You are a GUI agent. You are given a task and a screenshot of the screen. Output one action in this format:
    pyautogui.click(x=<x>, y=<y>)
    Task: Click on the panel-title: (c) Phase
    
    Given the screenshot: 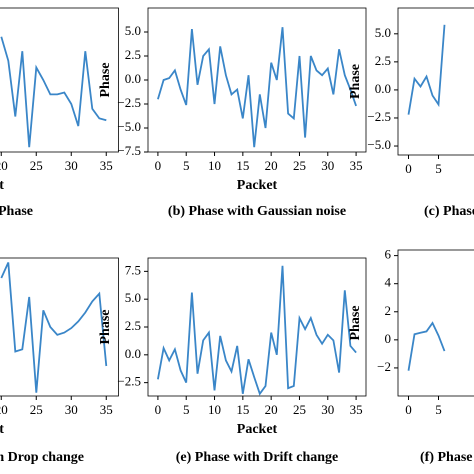 What is the action you would take?
    pyautogui.click(x=449, y=211)
    